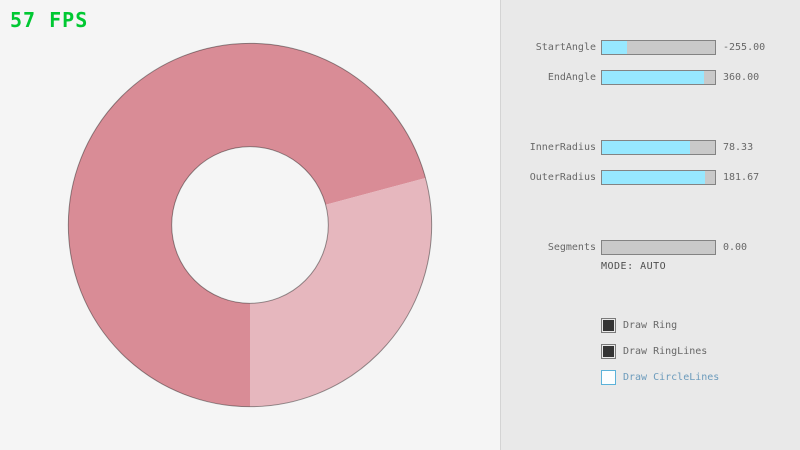 The width and height of the screenshot is (800, 450). I want to click on slider-innerradius, so click(658, 147).